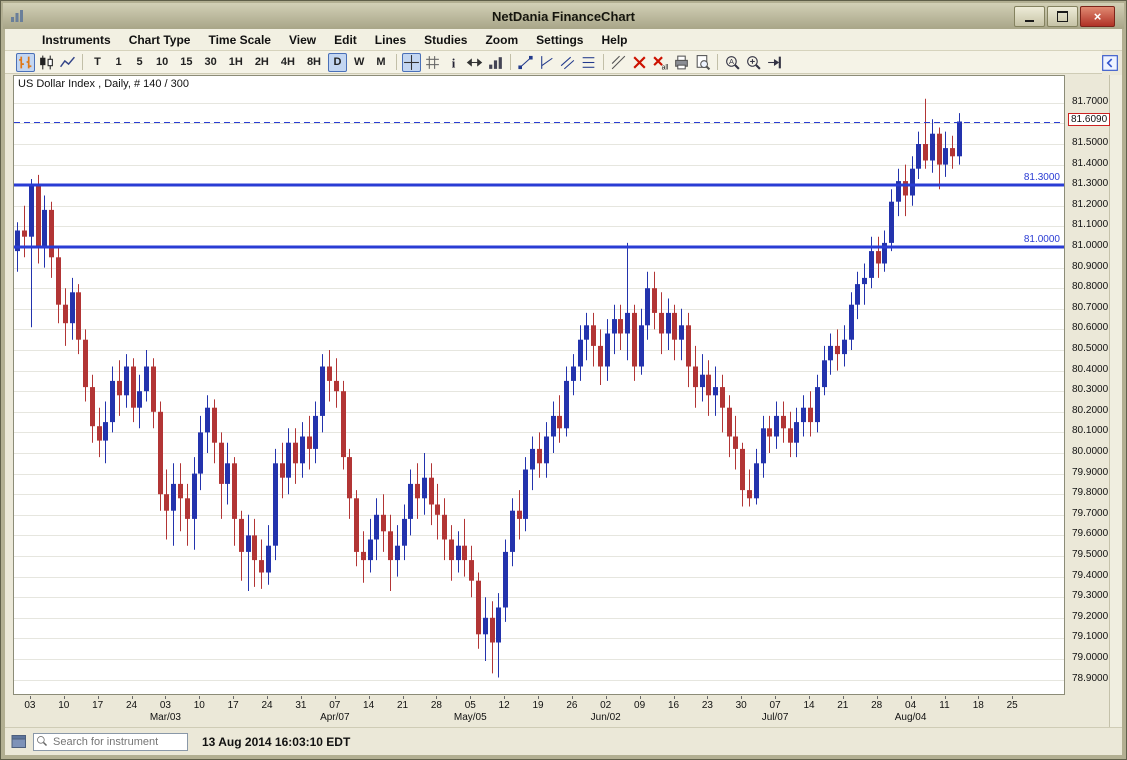 Image resolution: width=1127 pixels, height=760 pixels. Describe the element at coordinates (19, 741) in the screenshot. I see `workspace-icon` at that location.